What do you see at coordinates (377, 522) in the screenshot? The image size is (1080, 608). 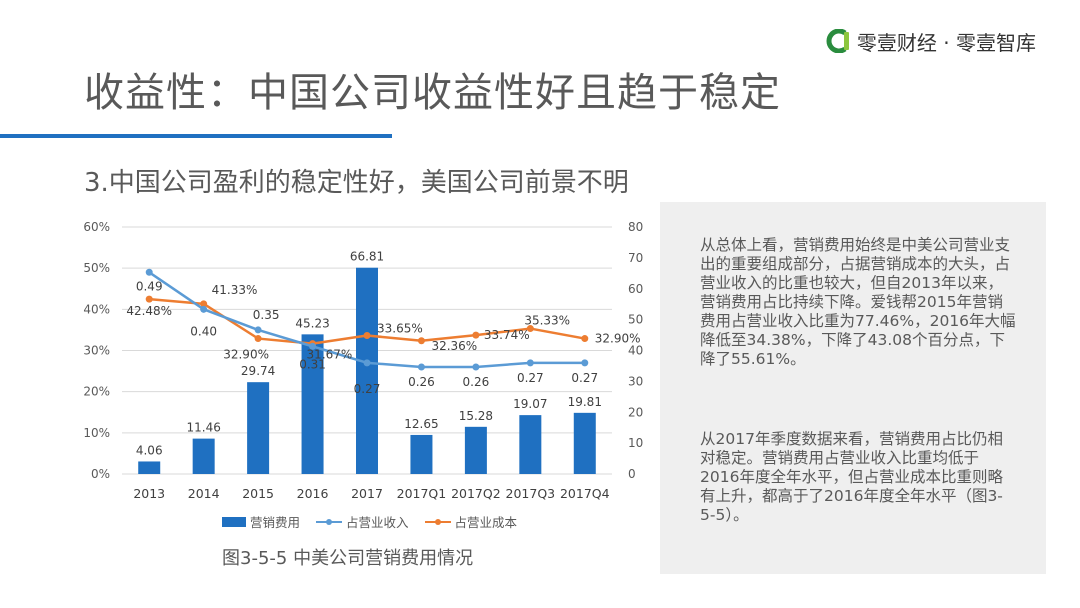 I see `legend-label: 占营业收入` at bounding box center [377, 522].